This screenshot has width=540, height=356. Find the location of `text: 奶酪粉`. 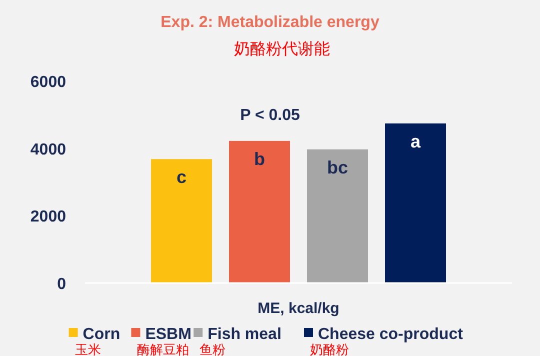

text: 奶酪粉 is located at coordinates (329, 349).